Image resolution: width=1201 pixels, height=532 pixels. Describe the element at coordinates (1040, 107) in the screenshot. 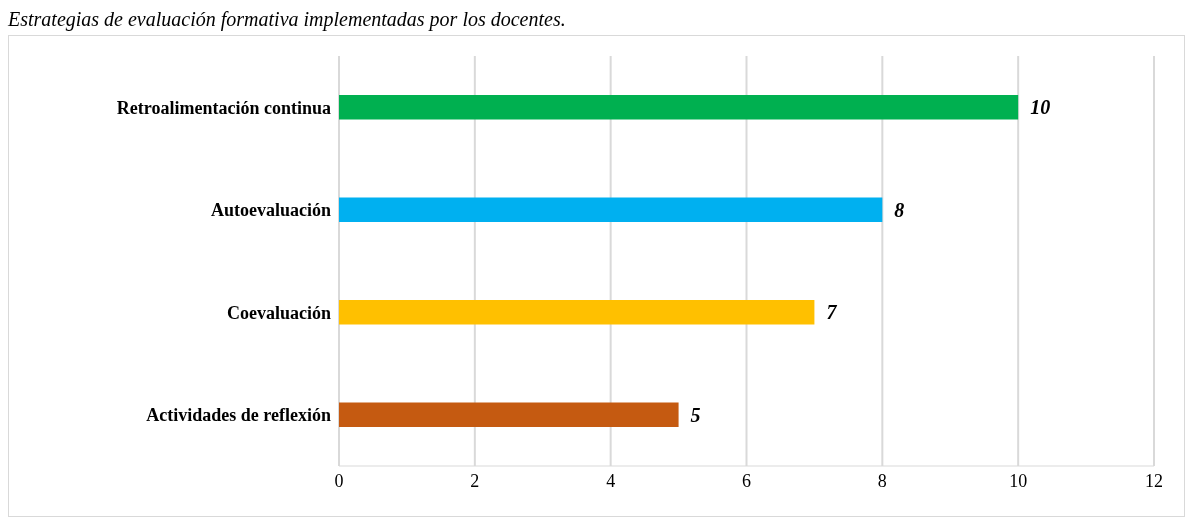

I see `data-label: 10` at that location.